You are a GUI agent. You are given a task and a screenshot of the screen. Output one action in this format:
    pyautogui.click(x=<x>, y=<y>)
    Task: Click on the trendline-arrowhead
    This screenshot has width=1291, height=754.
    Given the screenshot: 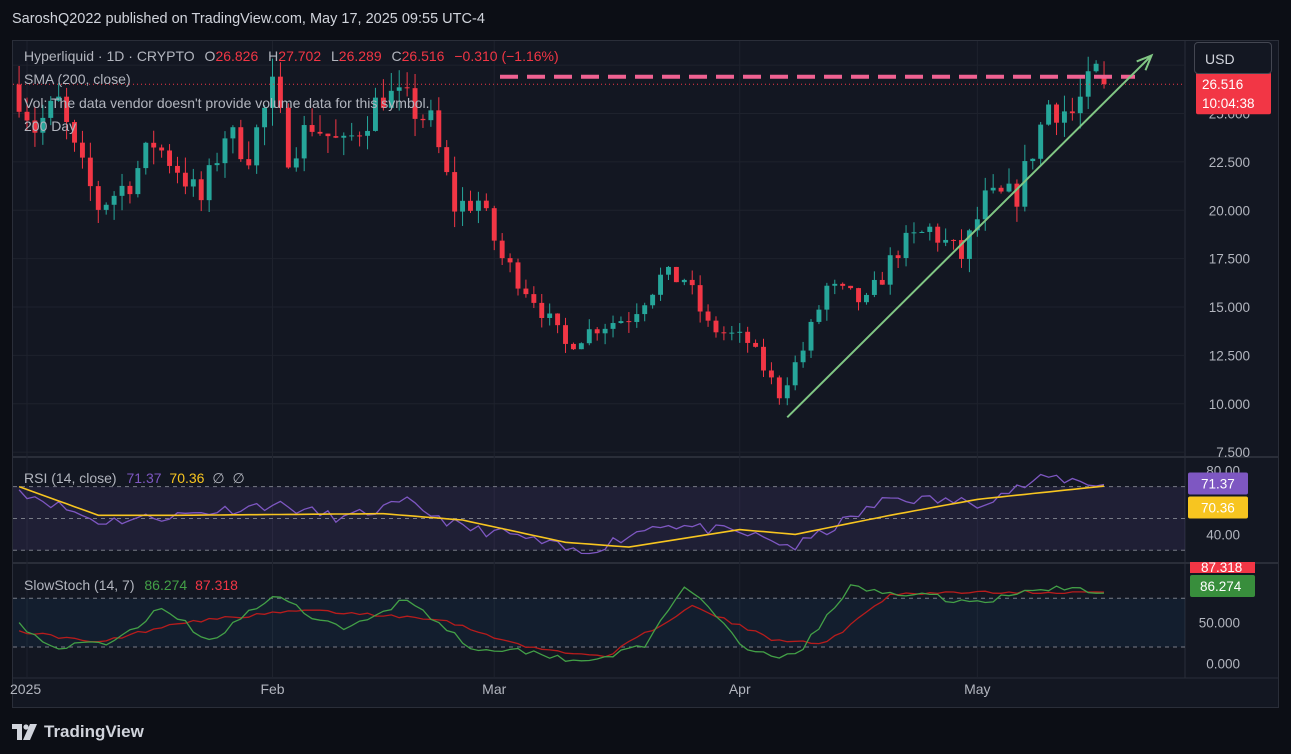 What is the action you would take?
    pyautogui.click(x=1145, y=62)
    